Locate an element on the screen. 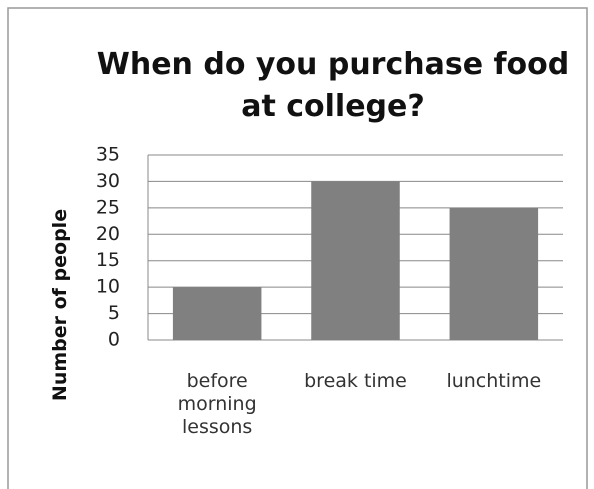  y-tick-label: 20 is located at coordinates (108, 234).